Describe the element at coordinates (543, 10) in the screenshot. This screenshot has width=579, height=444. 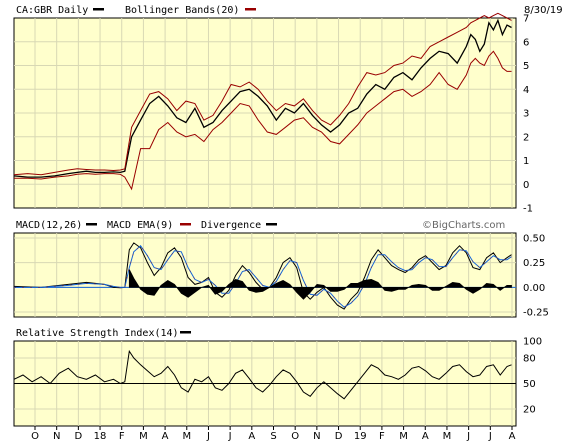
I see `date-label: 8/30/19` at that location.